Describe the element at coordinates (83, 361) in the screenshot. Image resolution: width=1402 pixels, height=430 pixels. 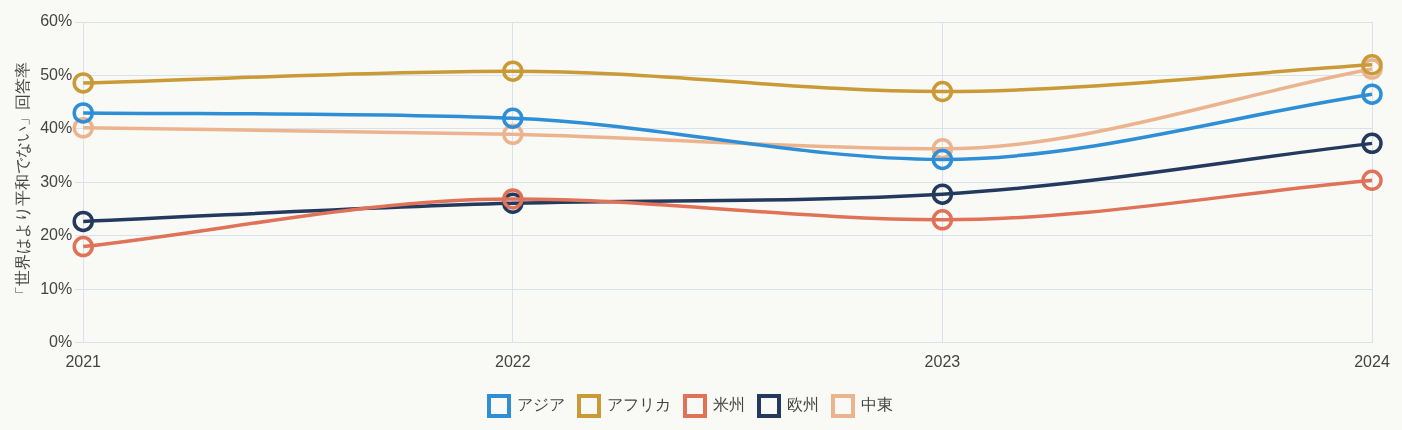
I see `x-tick-label: 2021` at that location.